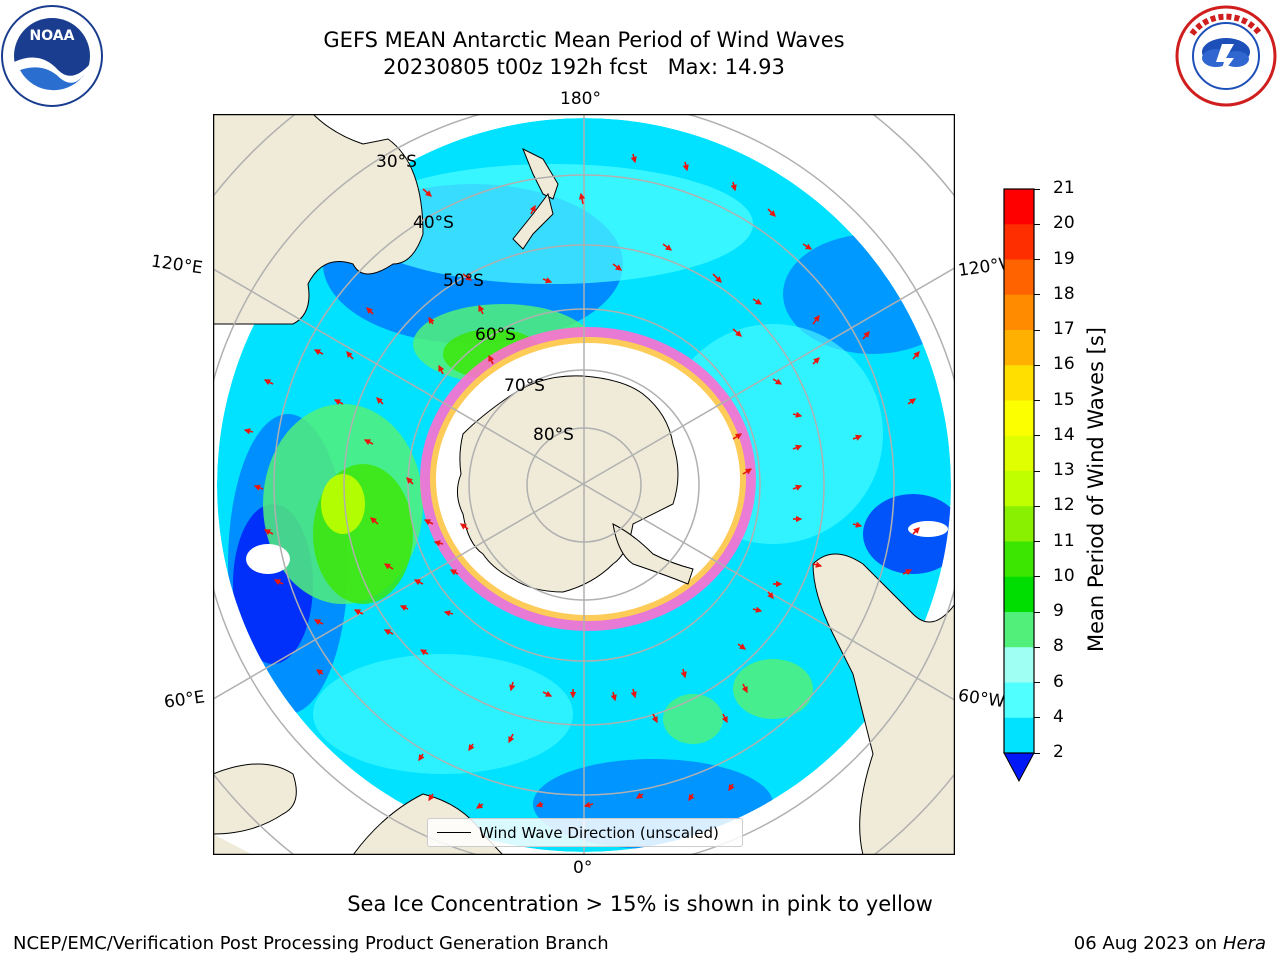  What do you see at coordinates (454, 832) in the screenshot?
I see `legend-line-swatch` at bounding box center [454, 832].